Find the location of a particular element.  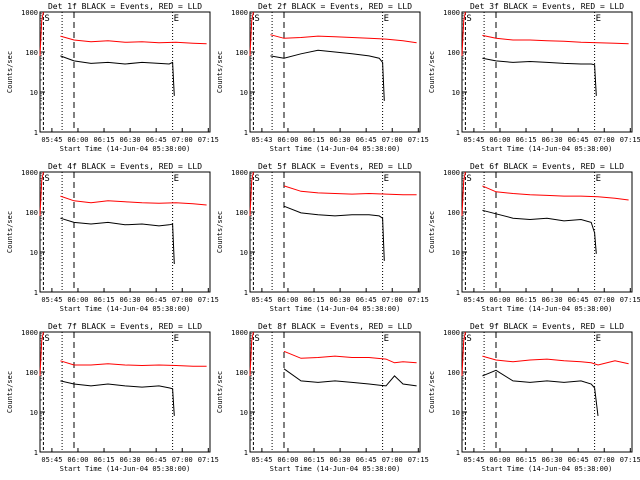

panel-title: Det 4f BLACK = Events, RED = LLD is located at coordinates (125, 166).